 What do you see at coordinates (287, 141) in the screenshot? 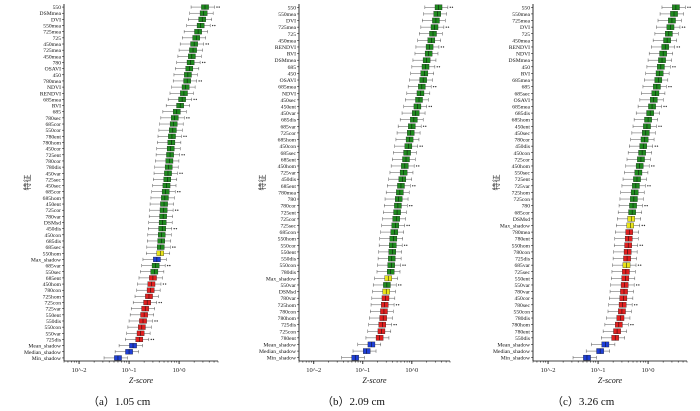
I see `feature-label: 685hom` at bounding box center [287, 141].